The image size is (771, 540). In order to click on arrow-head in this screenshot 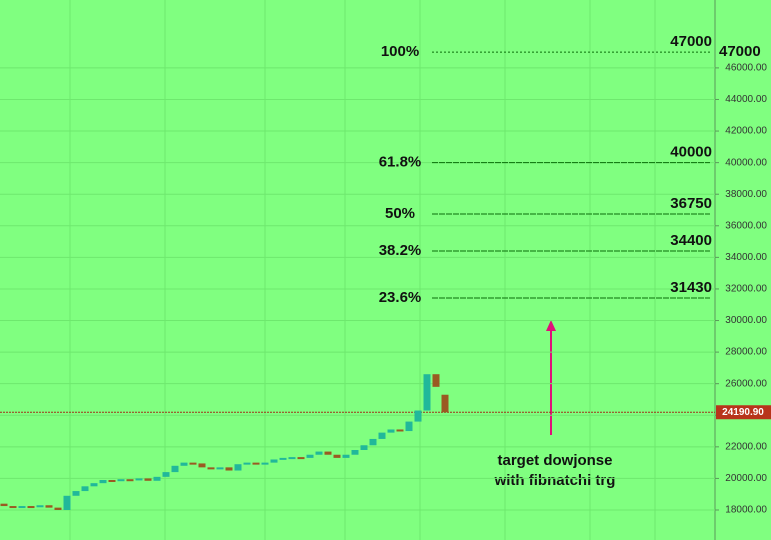, I will do `click(551, 325)`.